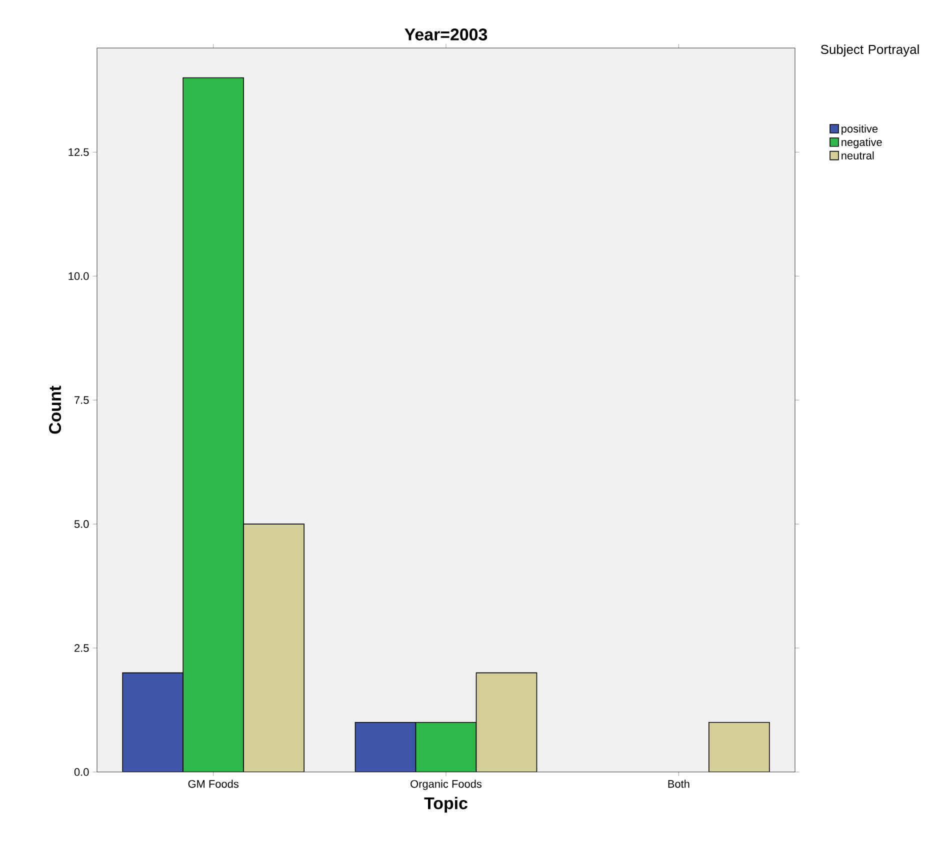  What do you see at coordinates (869, 50) in the screenshot?
I see `legend-title: Subject Portrayal` at bounding box center [869, 50].